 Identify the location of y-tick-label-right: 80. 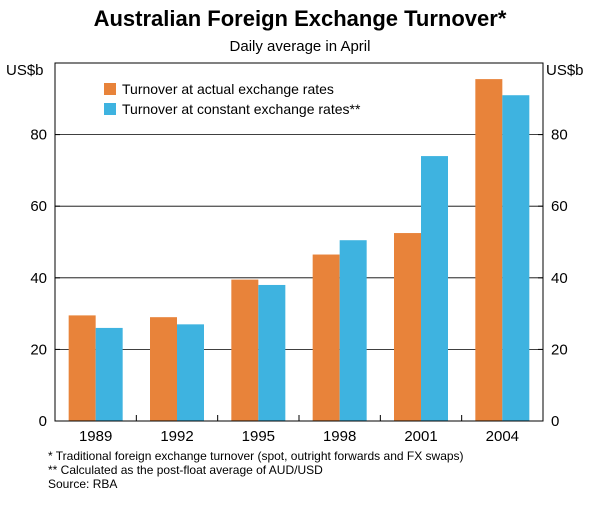
(559, 135).